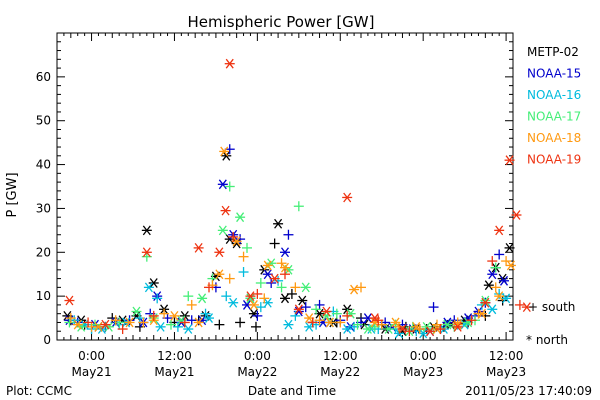 This screenshot has width=600, height=400. I want to click on legend-entry: METP-02, so click(553, 52).